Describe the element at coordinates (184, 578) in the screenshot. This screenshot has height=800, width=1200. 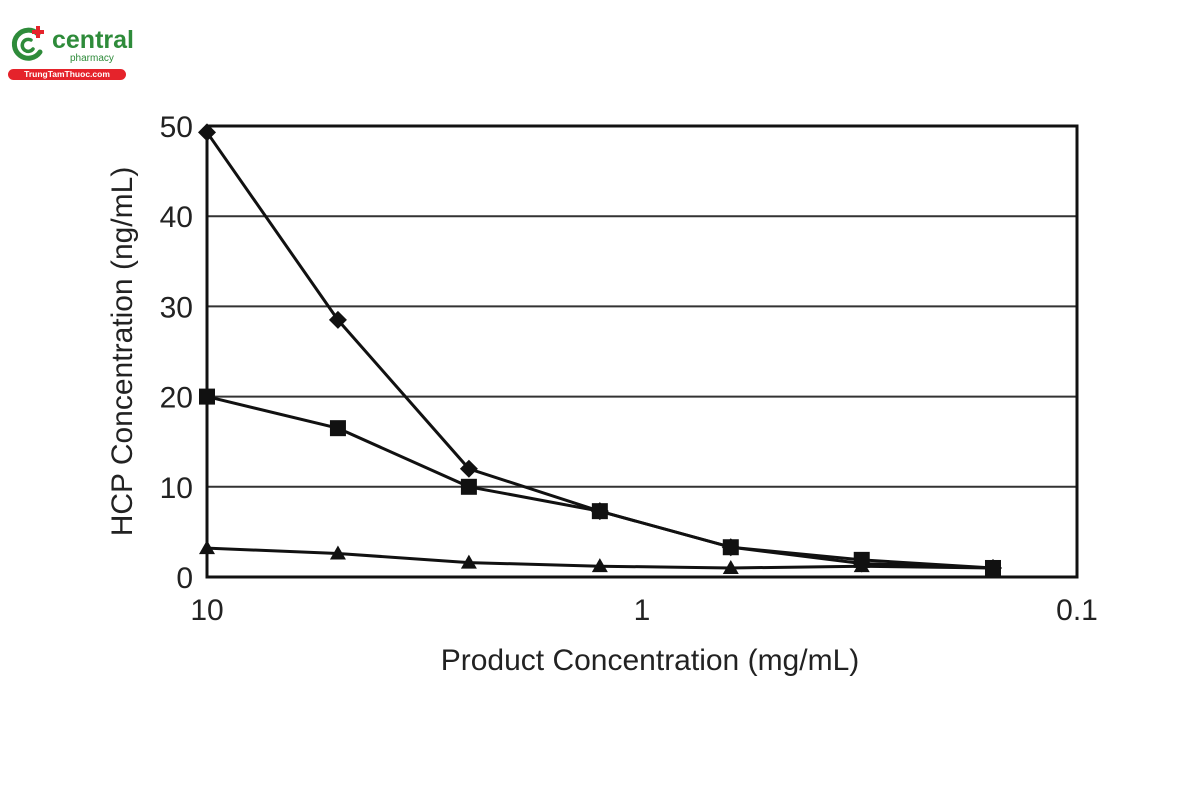
I see `y-tick-label: 0` at that location.